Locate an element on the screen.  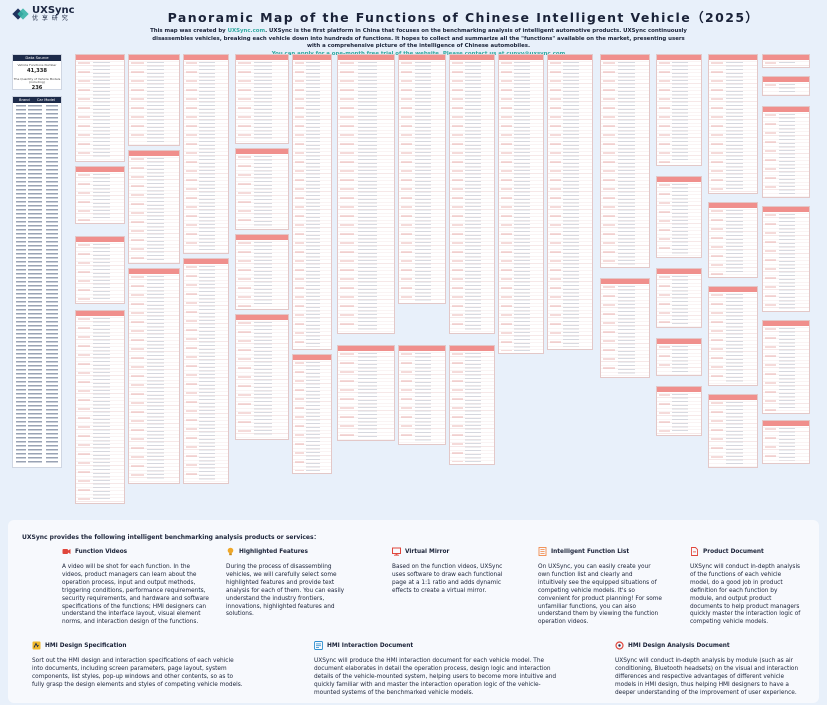
logo-text: UXSync is located at coordinates (53, 10).